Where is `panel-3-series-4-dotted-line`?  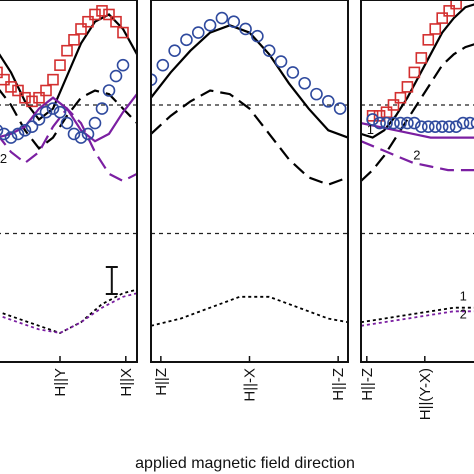
panel-3-series-4-dotted-line is located at coordinates (417, 315).